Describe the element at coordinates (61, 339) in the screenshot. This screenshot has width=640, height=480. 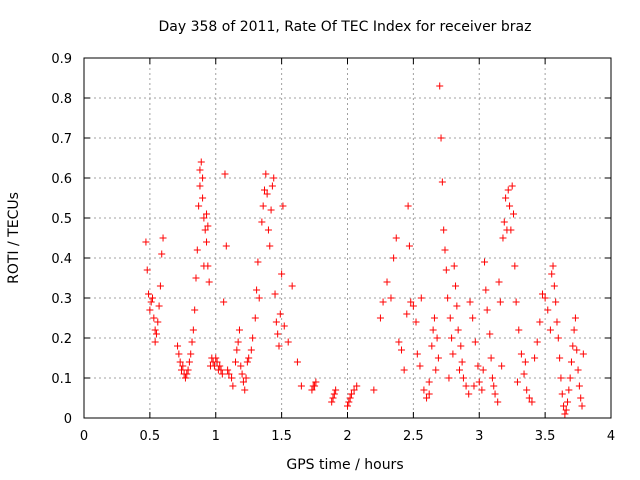
I see `y-tick-label: 0.2` at that location.